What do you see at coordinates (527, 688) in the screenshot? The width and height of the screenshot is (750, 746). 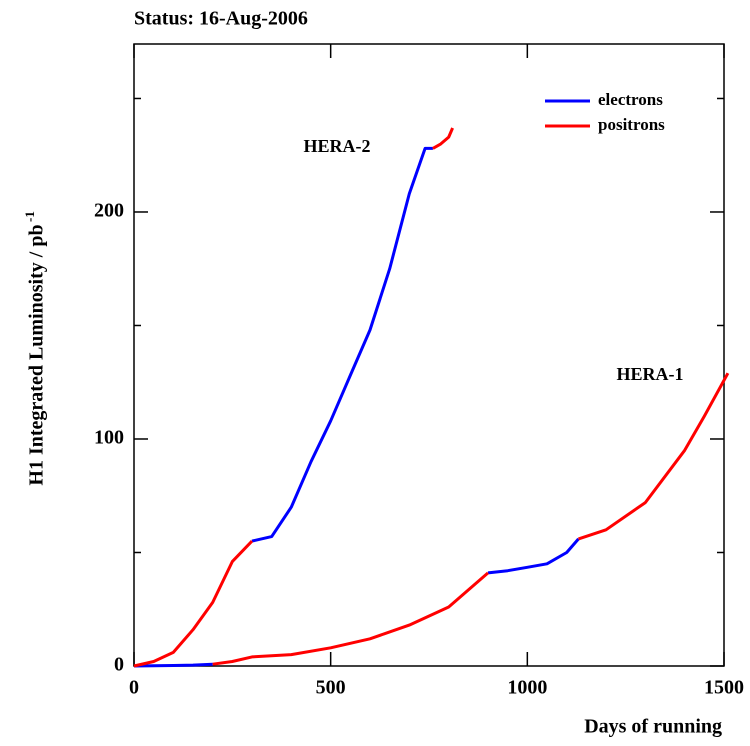 I see `x-tick-label: 1000` at bounding box center [527, 688].